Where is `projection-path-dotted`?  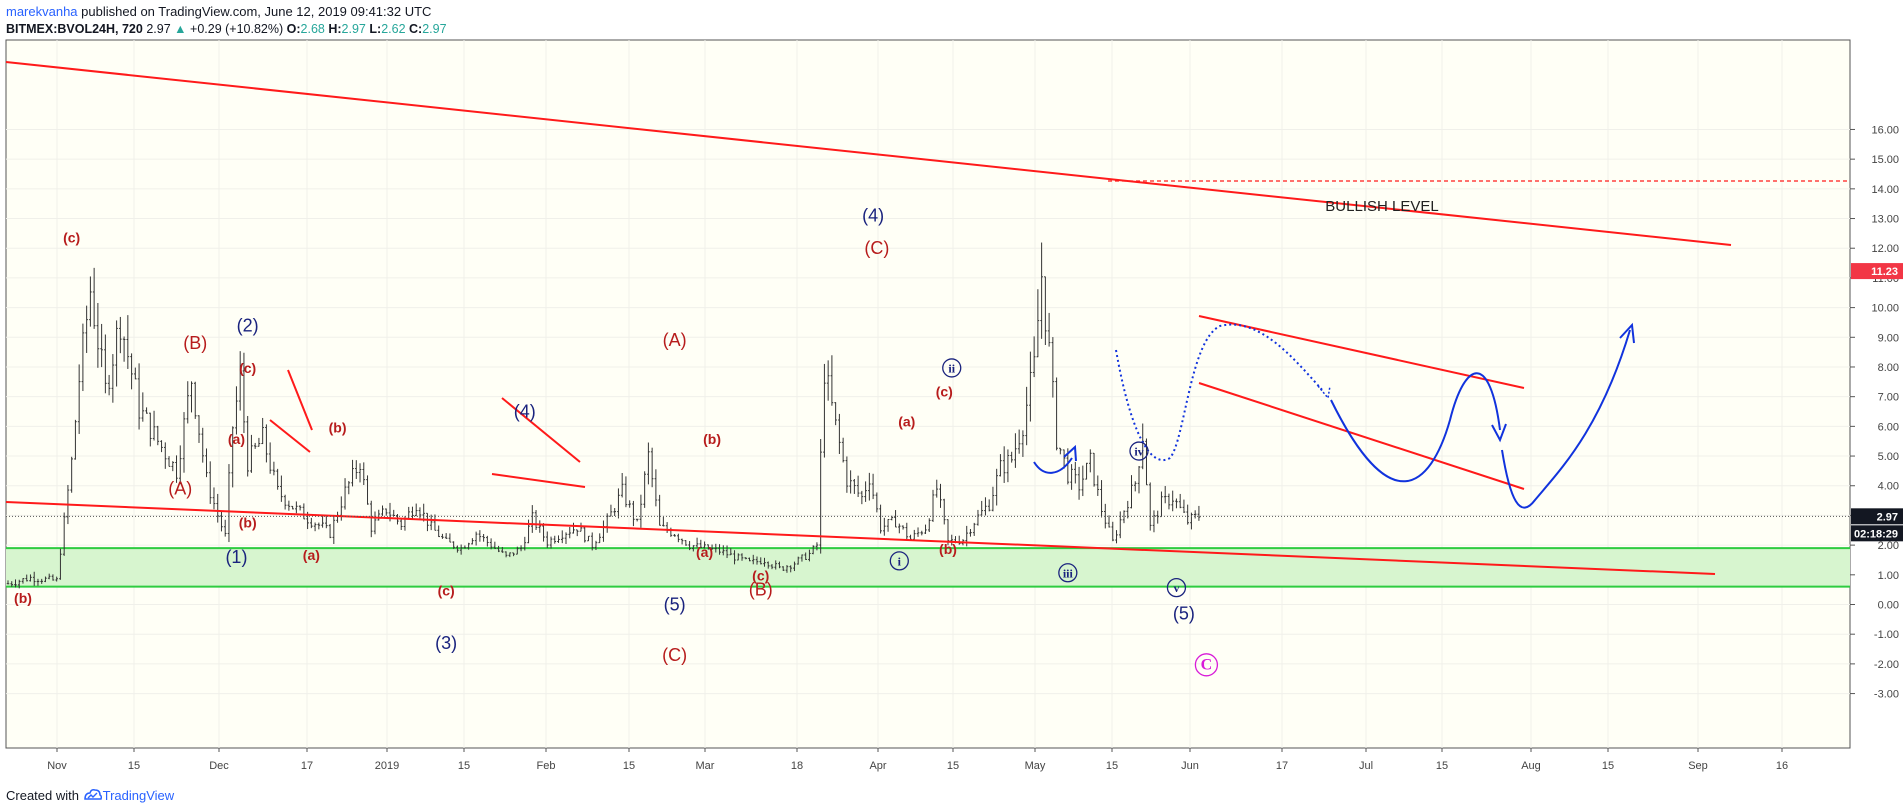
projection-path-dotted is located at coordinates (1220, 392).